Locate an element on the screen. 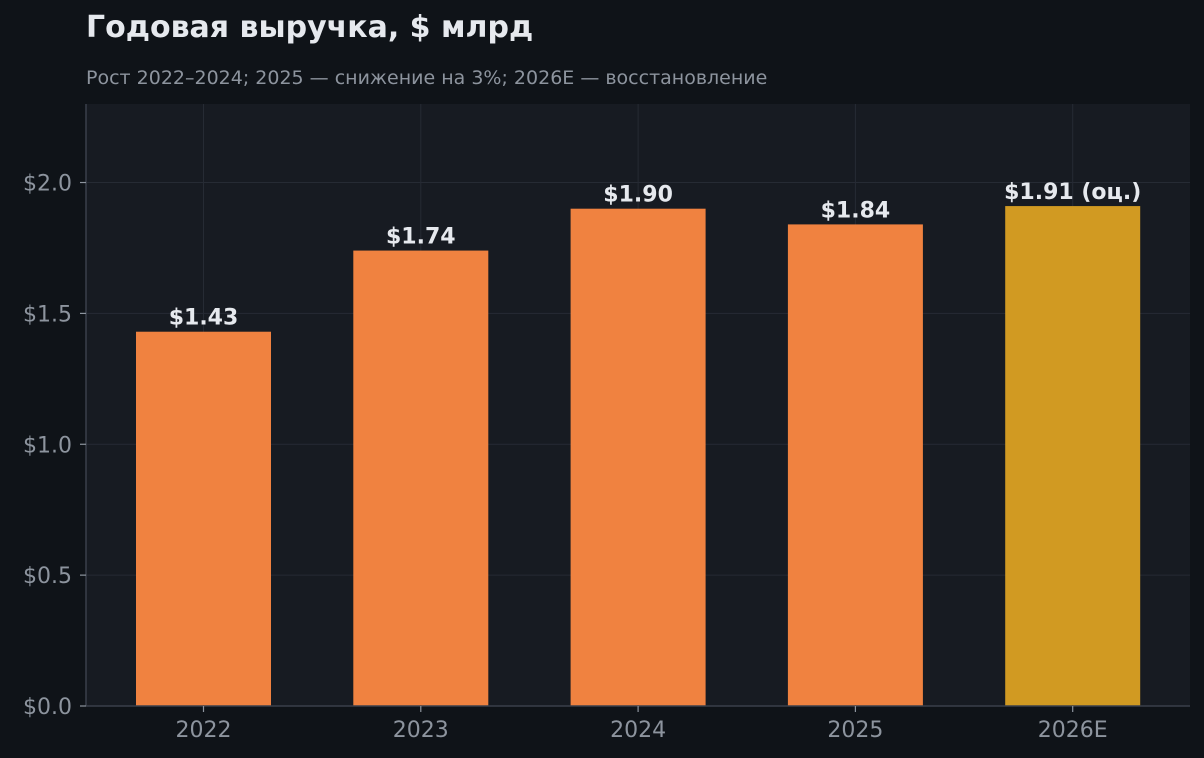 This screenshot has width=1204, height=758. x-tick-label: 2025 is located at coordinates (855, 730).